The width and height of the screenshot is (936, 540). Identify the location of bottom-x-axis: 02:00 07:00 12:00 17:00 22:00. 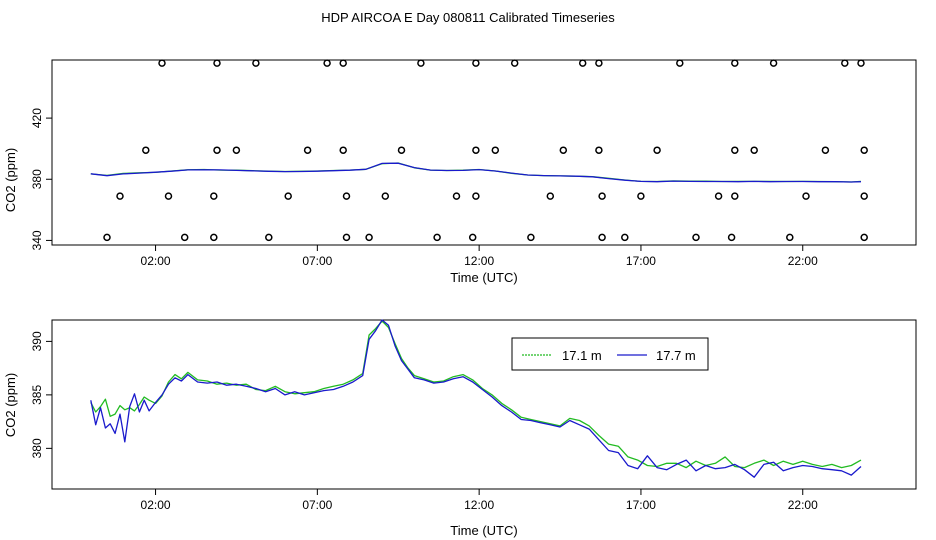
(479, 500).